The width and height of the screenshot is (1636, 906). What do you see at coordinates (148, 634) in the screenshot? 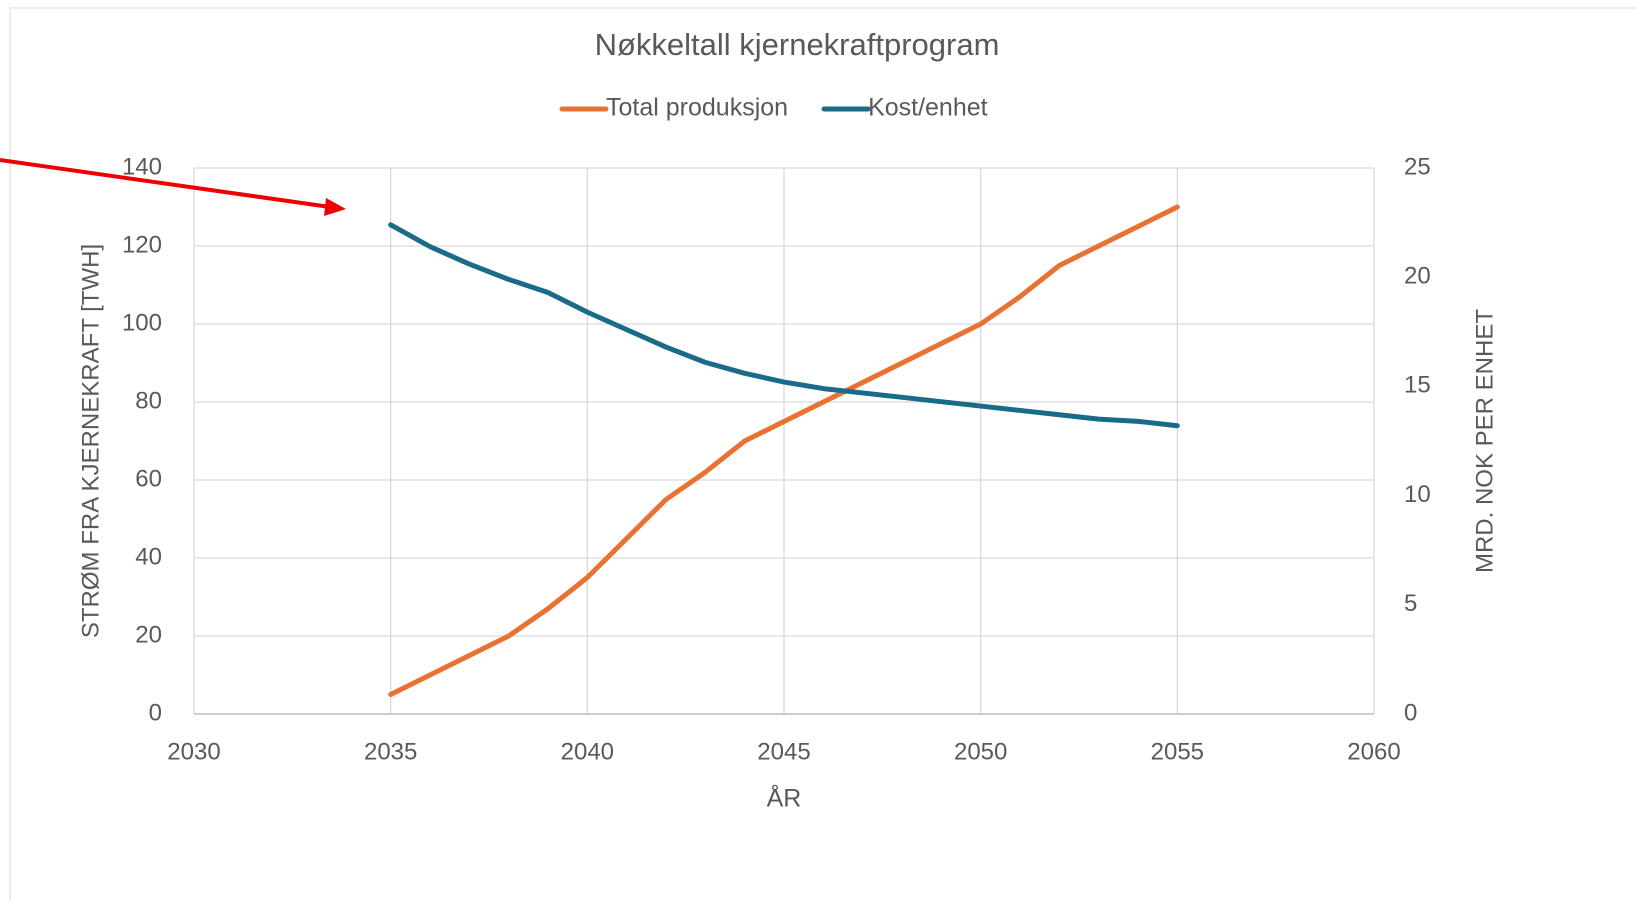
I see `y-tick-label: 20` at bounding box center [148, 634].